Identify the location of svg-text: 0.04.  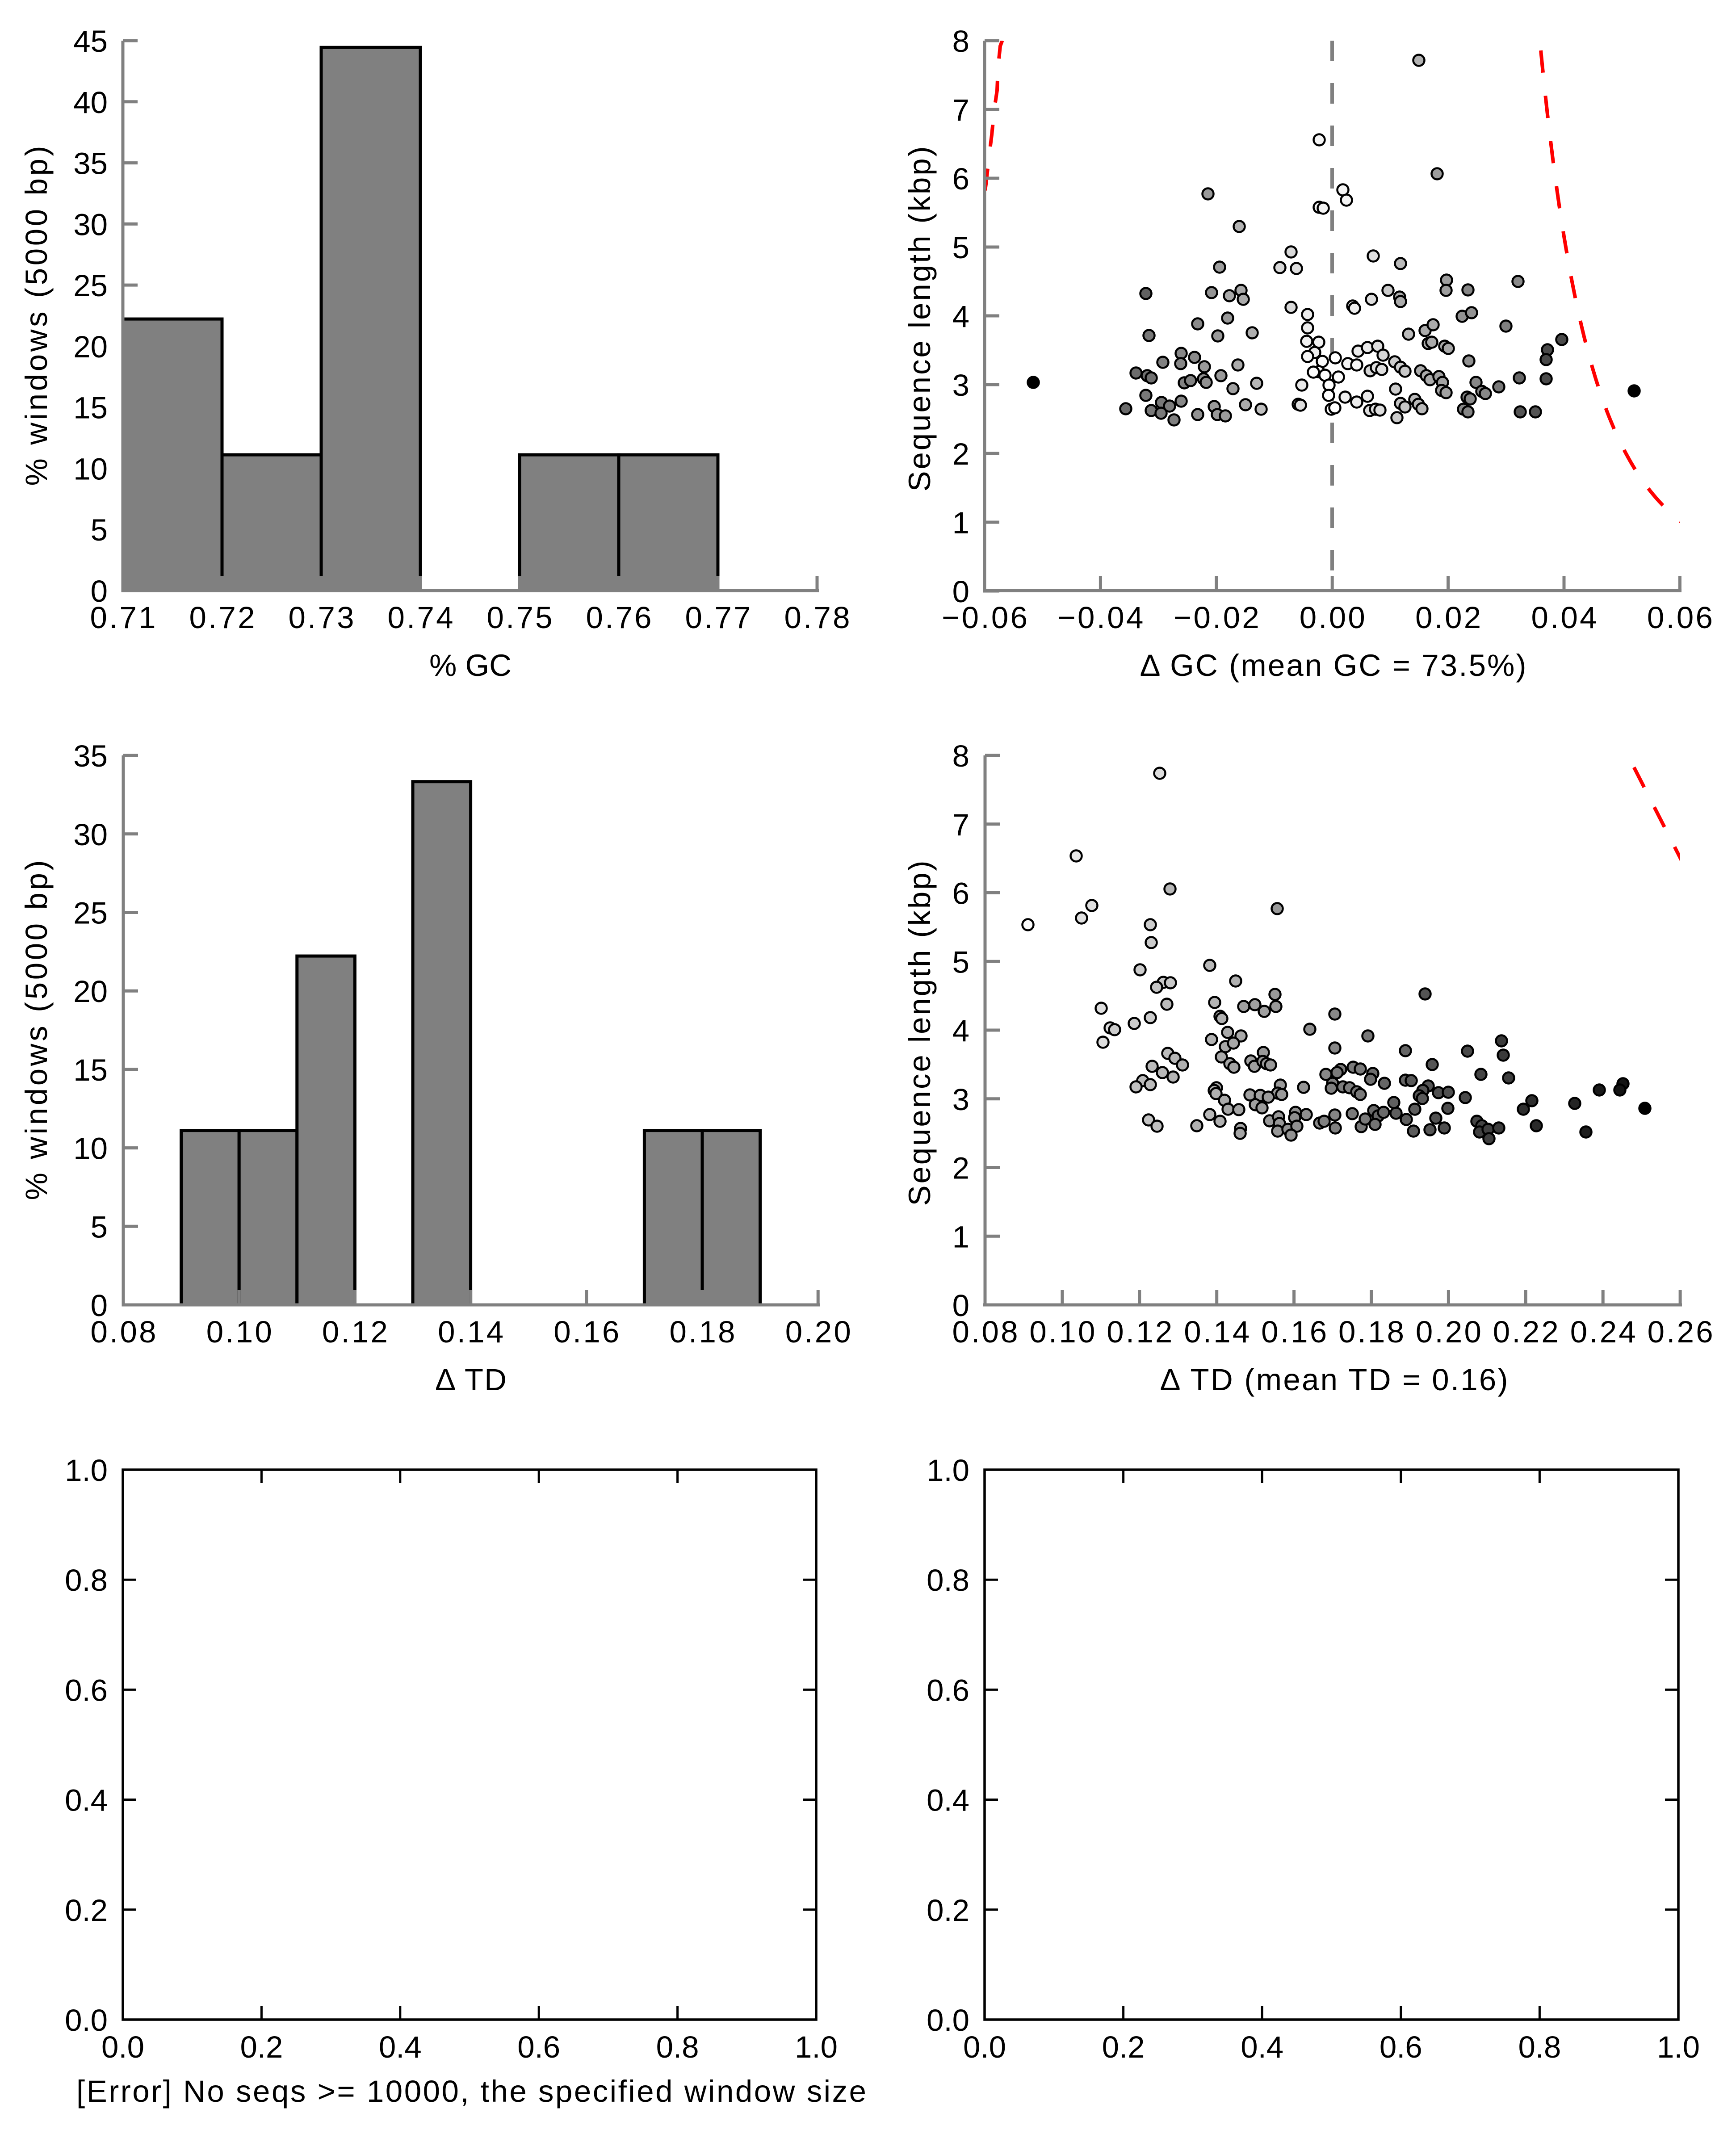
(1564, 618).